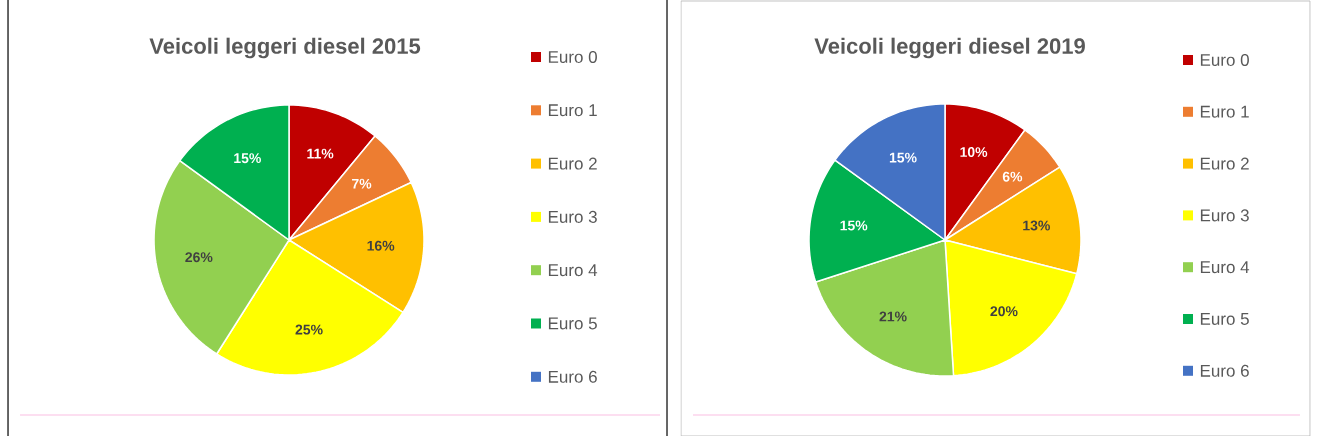 Image resolution: width=1319 pixels, height=436 pixels. What do you see at coordinates (1036, 225) in the screenshot?
I see `data-label: 13%` at bounding box center [1036, 225].